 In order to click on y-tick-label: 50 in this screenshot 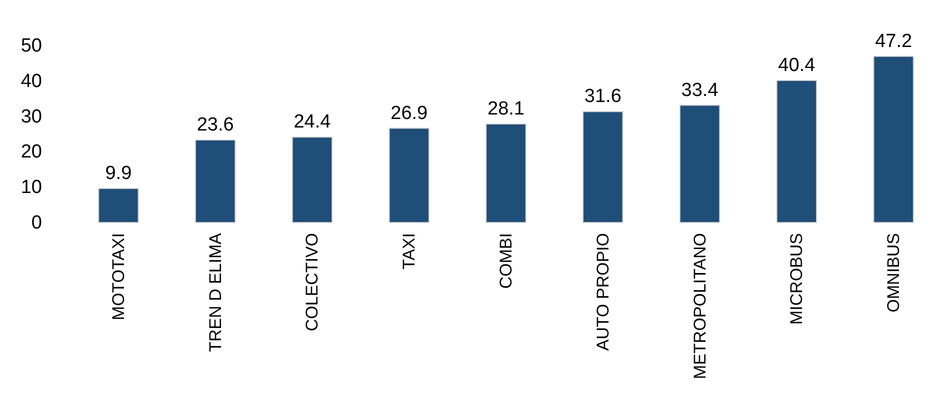, I will do `click(31, 46)`.